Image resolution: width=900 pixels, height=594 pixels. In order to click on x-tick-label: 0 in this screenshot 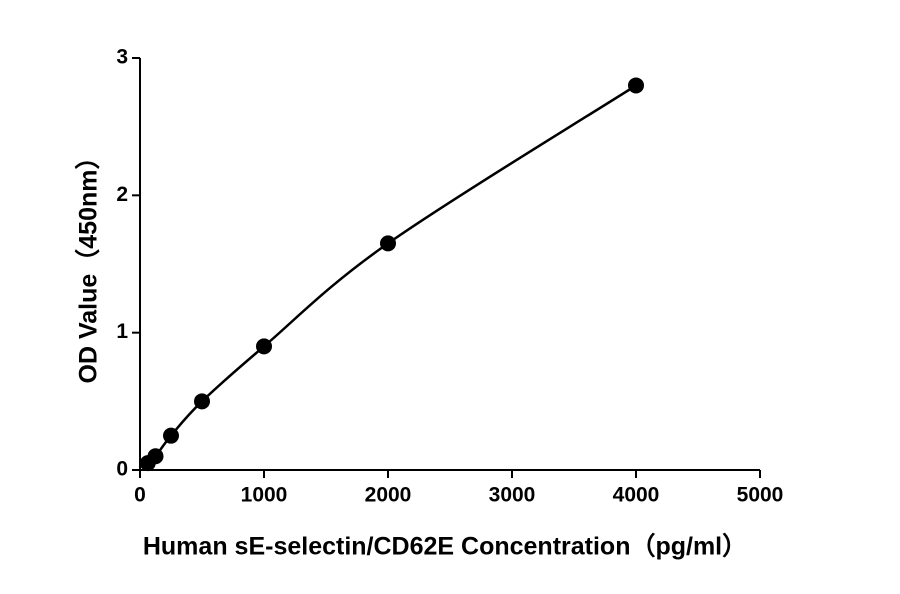, I will do `click(140, 495)`.